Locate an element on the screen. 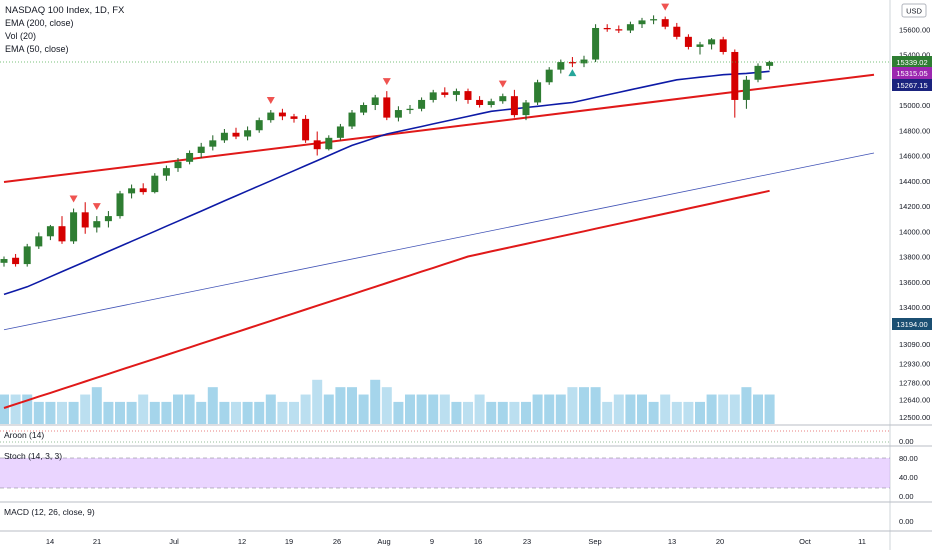 The height and width of the screenshot is (550, 932). chart-title: NASDAQ 100 Index, 1D, FX is located at coordinates (65, 10).